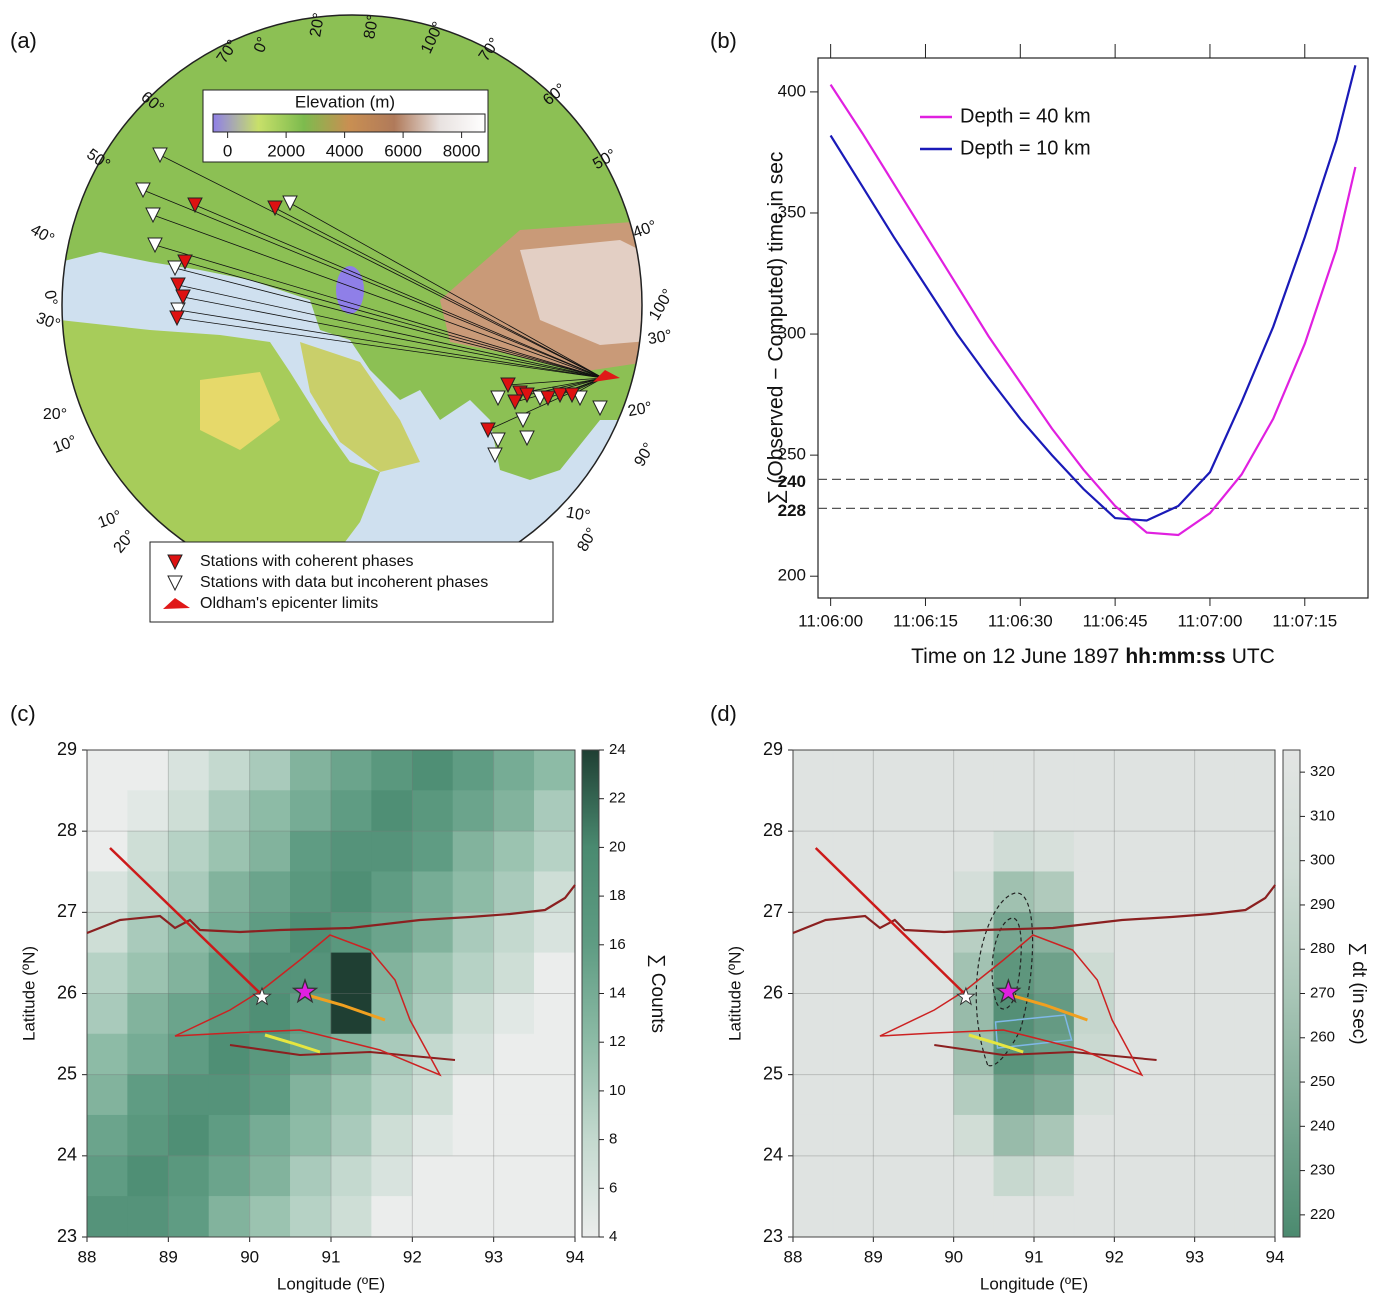  Describe the element at coordinates (87, 1256) in the screenshot. I see `x-tick-label: 88` at that location.